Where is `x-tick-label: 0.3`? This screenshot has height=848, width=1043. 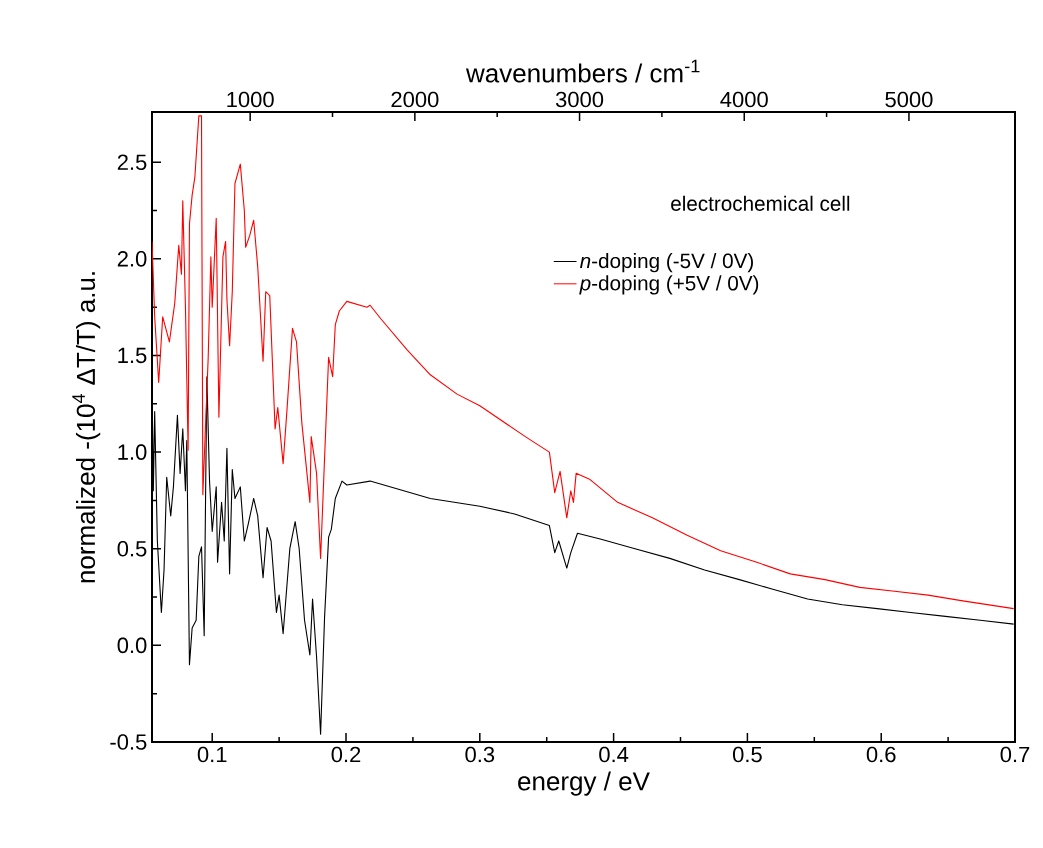
x-tick-label: 0.3 is located at coordinates (480, 754).